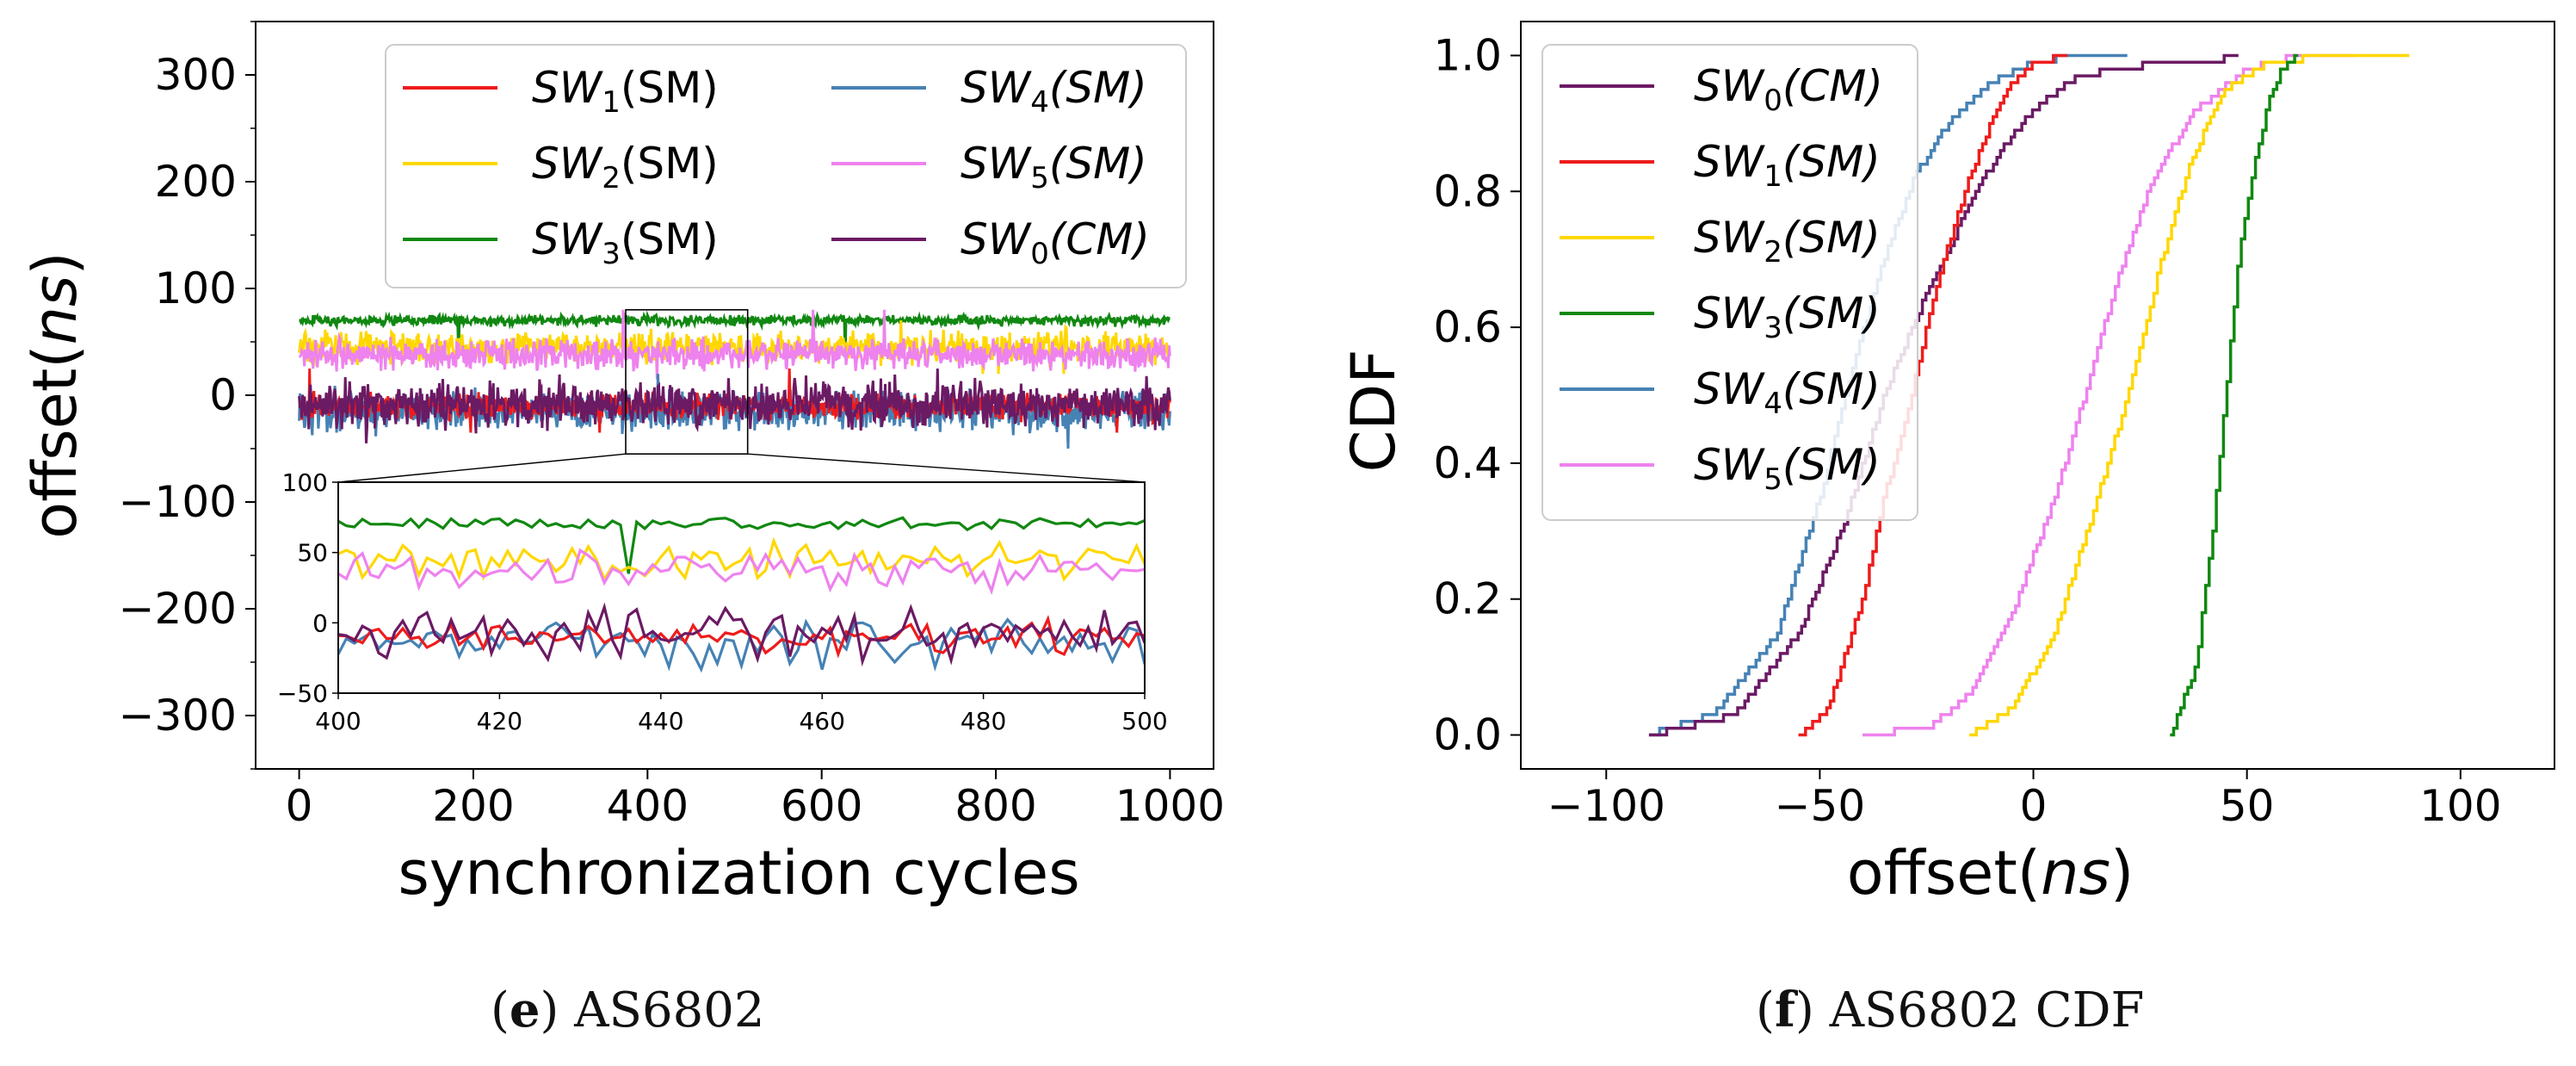 The width and height of the screenshot is (2576, 1066). Describe the element at coordinates (178, 502) in the screenshot. I see `y-tick-label: −100` at that location.